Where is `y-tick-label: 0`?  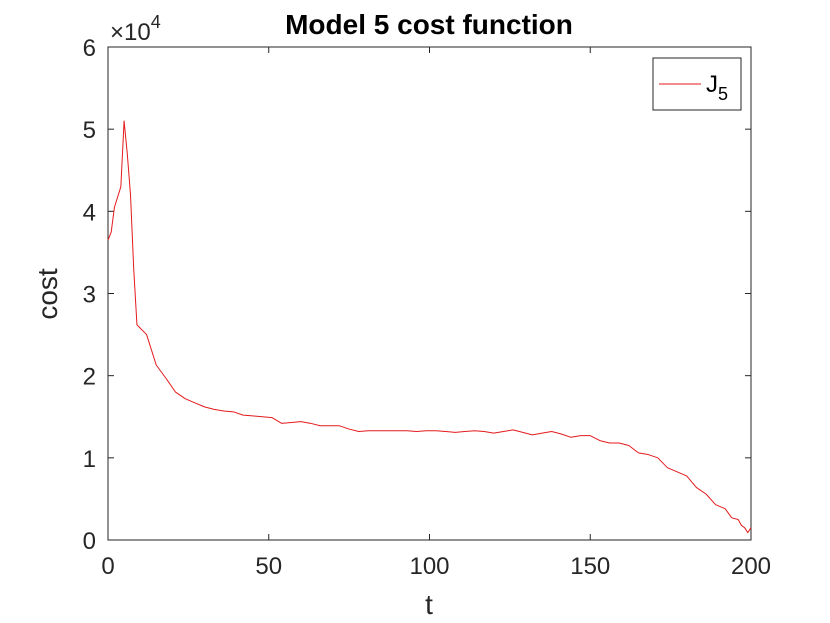
y-tick-label: 0 is located at coordinates (89, 541).